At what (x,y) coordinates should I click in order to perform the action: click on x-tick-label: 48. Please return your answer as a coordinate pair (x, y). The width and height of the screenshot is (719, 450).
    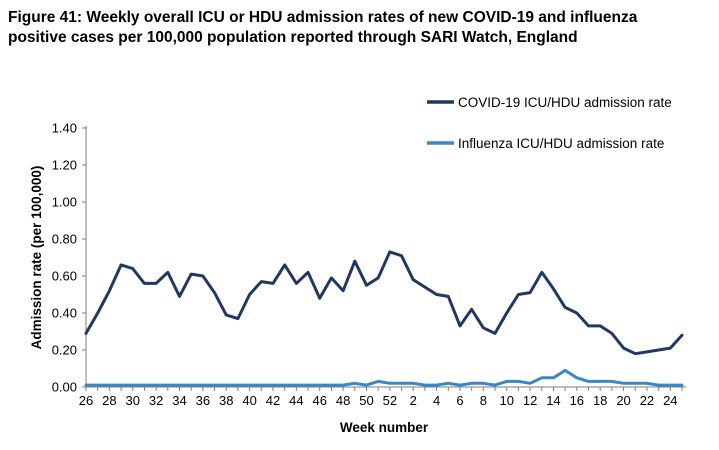
    Looking at the image, I should click on (343, 400).